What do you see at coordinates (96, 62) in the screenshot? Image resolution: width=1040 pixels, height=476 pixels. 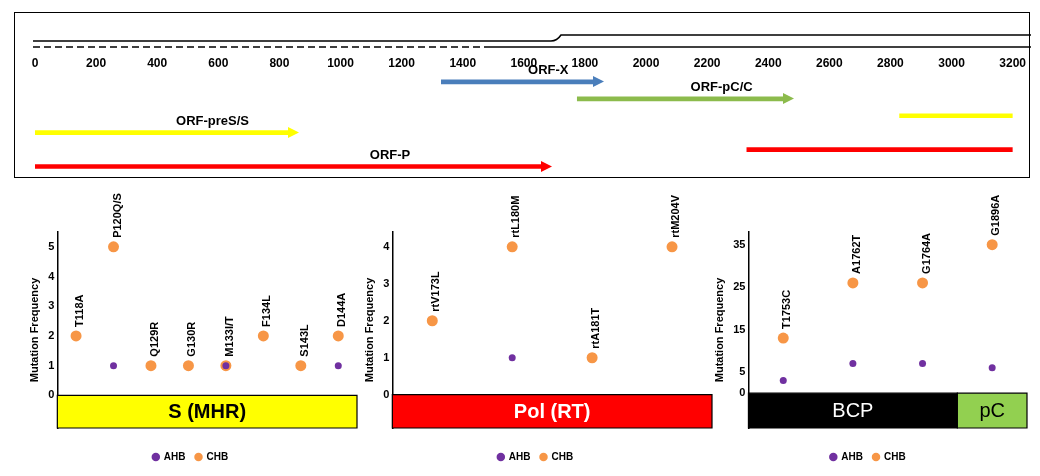 I see `x-tick-label: 200` at bounding box center [96, 62].